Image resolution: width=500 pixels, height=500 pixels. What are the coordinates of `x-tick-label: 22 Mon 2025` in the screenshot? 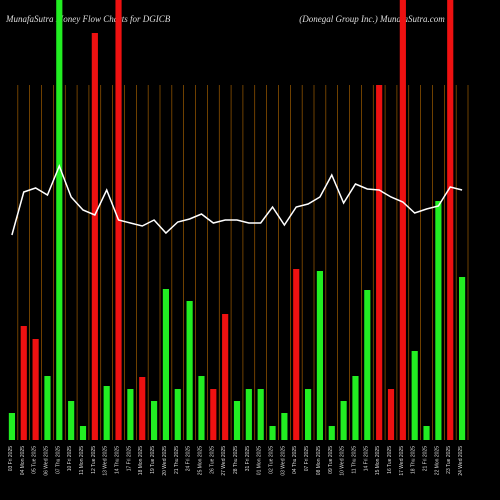 It's located at (437, 460).